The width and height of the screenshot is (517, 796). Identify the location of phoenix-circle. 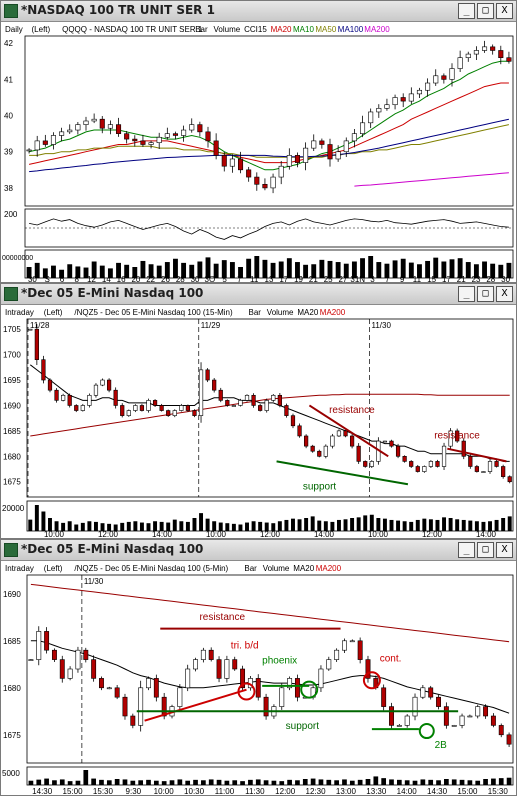
(309, 689).